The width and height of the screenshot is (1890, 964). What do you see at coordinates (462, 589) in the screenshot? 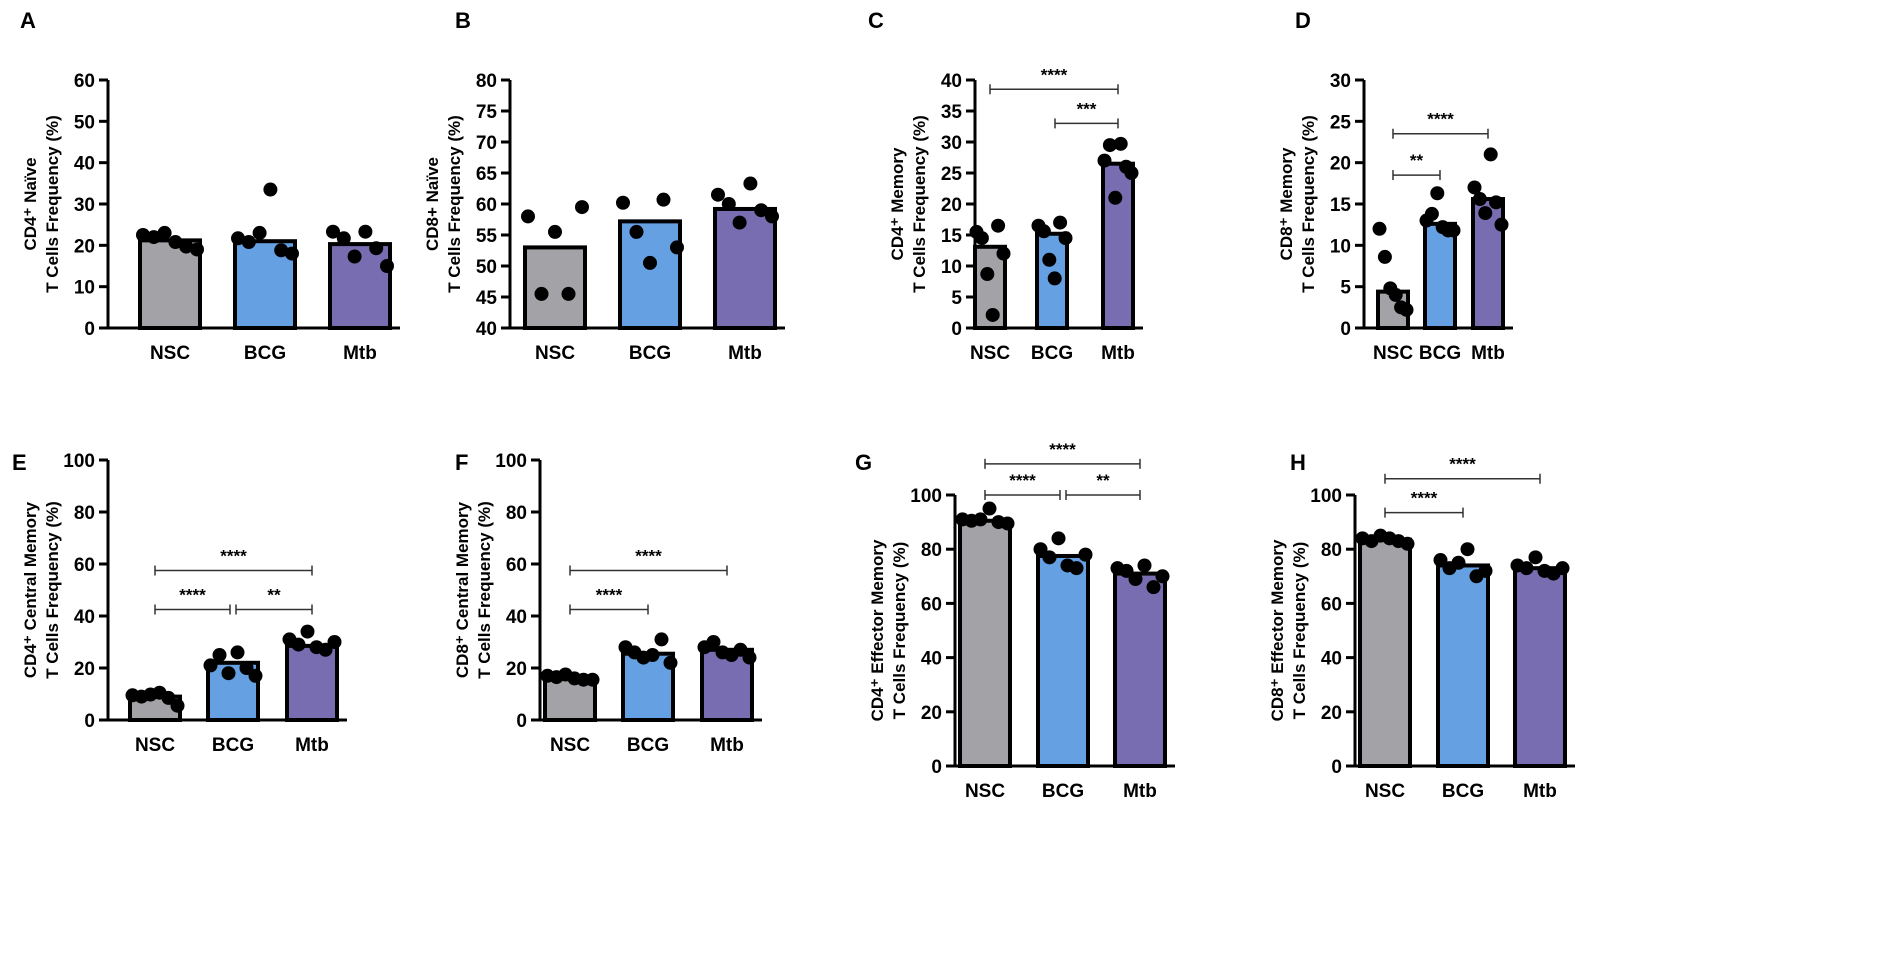
I see `y-axis-label: CD8⁺ Central Memory` at bounding box center [462, 589].